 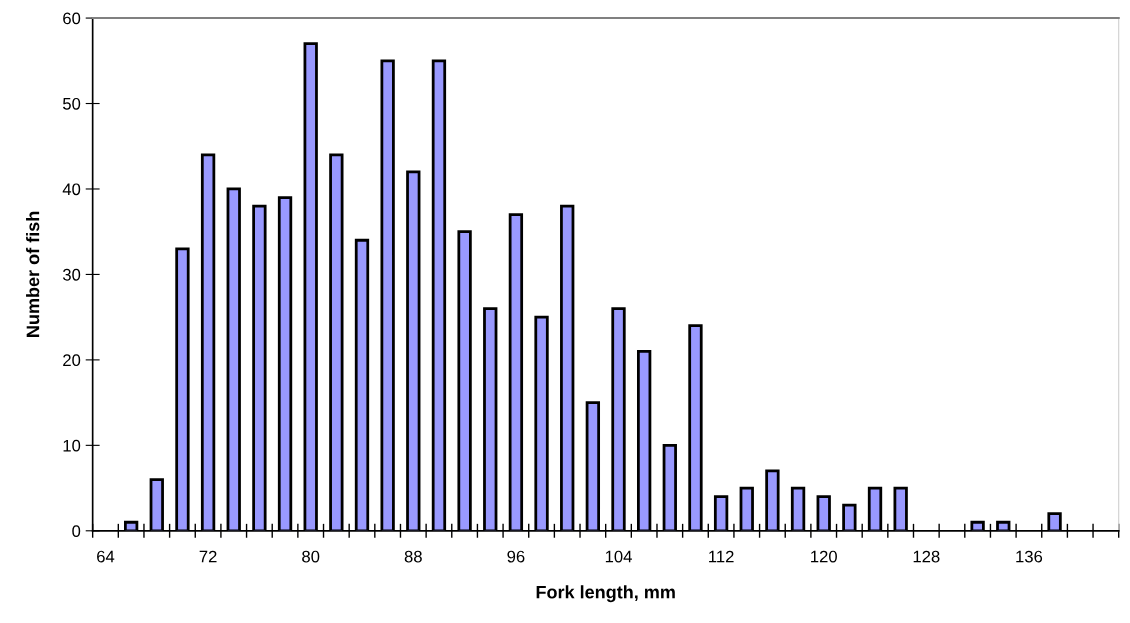 I want to click on x-tick-label: 88, so click(x=413, y=556).